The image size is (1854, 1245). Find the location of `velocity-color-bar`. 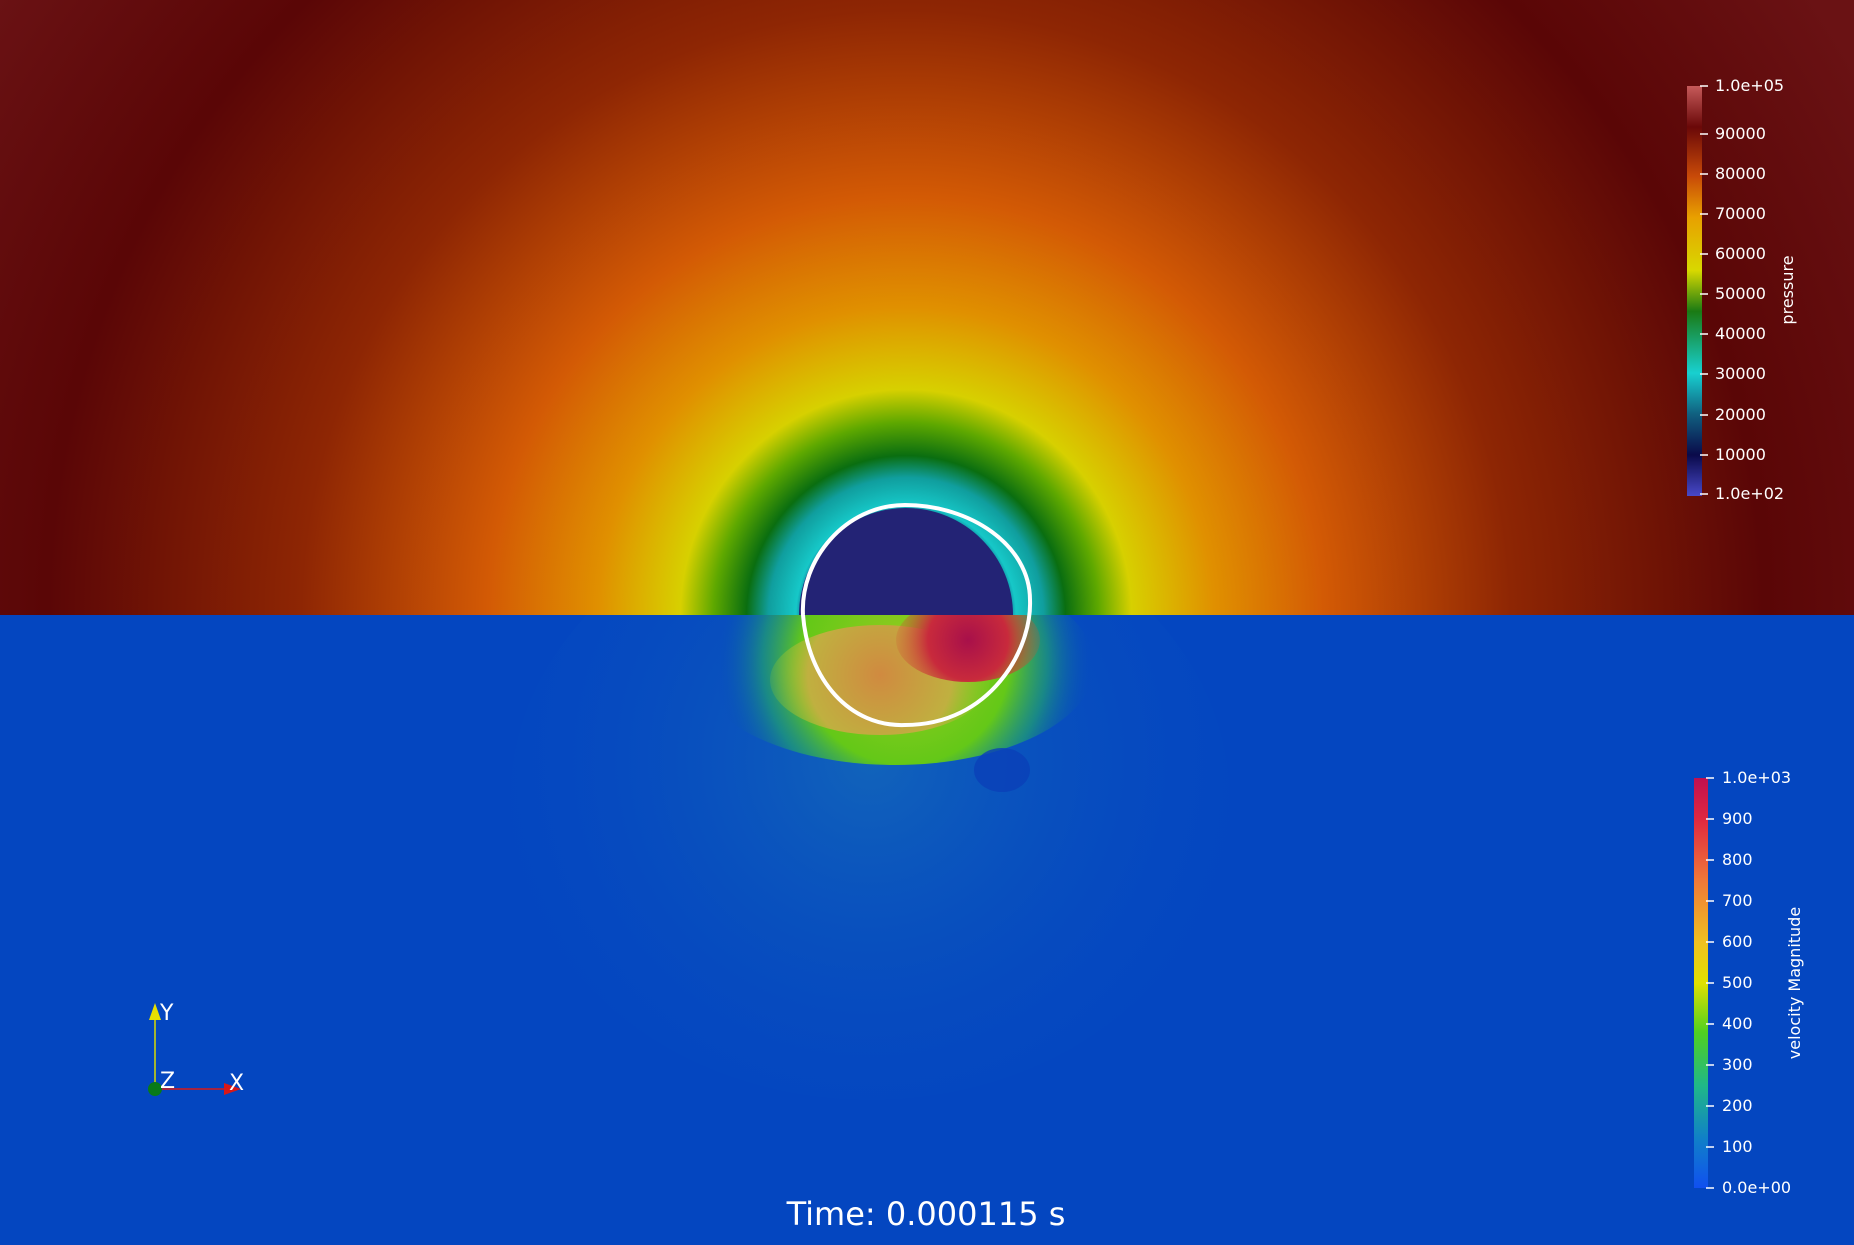

velocity-color-bar is located at coordinates (1701, 983).